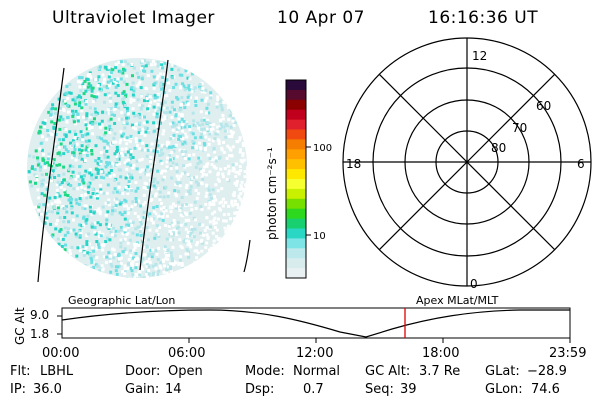  Describe the element at coordinates (547, 371) in the screenshot. I see `status-glat-value: −28.9` at that location.